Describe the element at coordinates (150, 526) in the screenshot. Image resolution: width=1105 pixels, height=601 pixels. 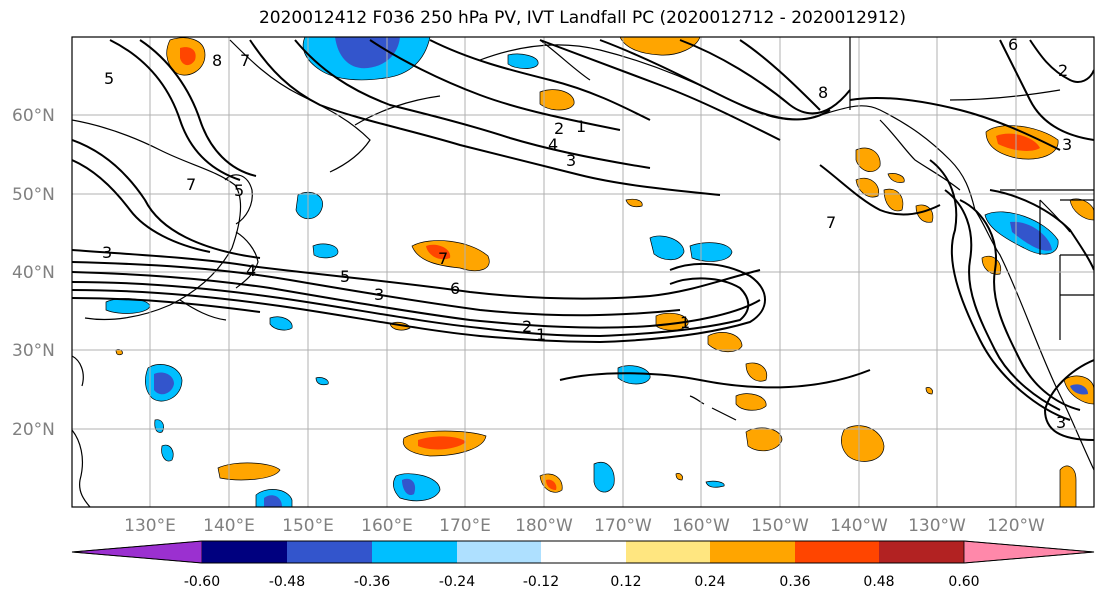
I see `lon-label-130e: 130°E` at that location.